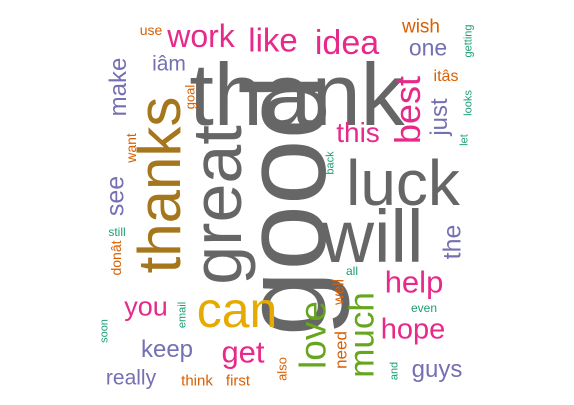  Describe the element at coordinates (403, 183) in the screenshot. I see `word-luck: luck` at that location.